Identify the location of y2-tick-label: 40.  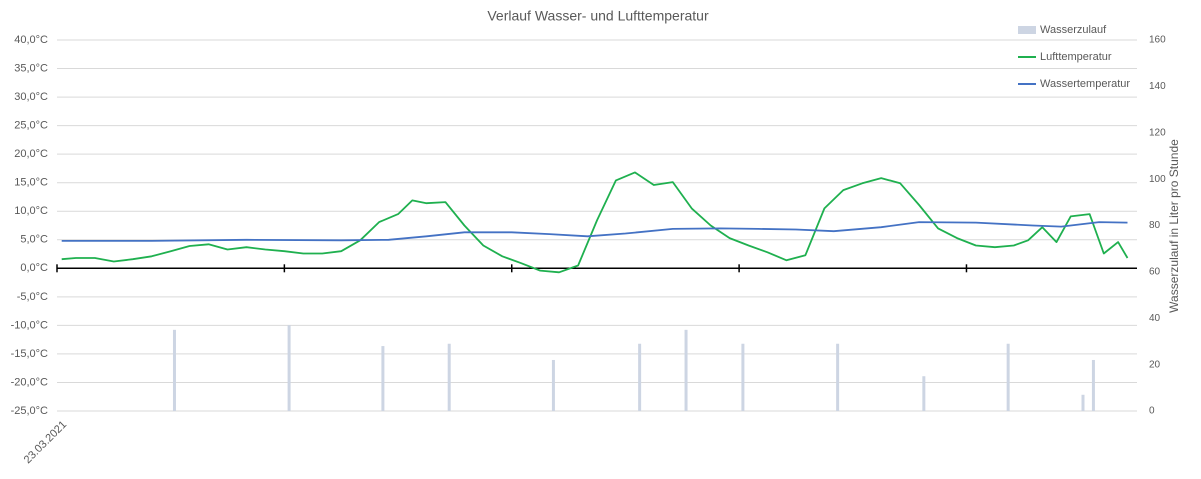
(1155, 318).